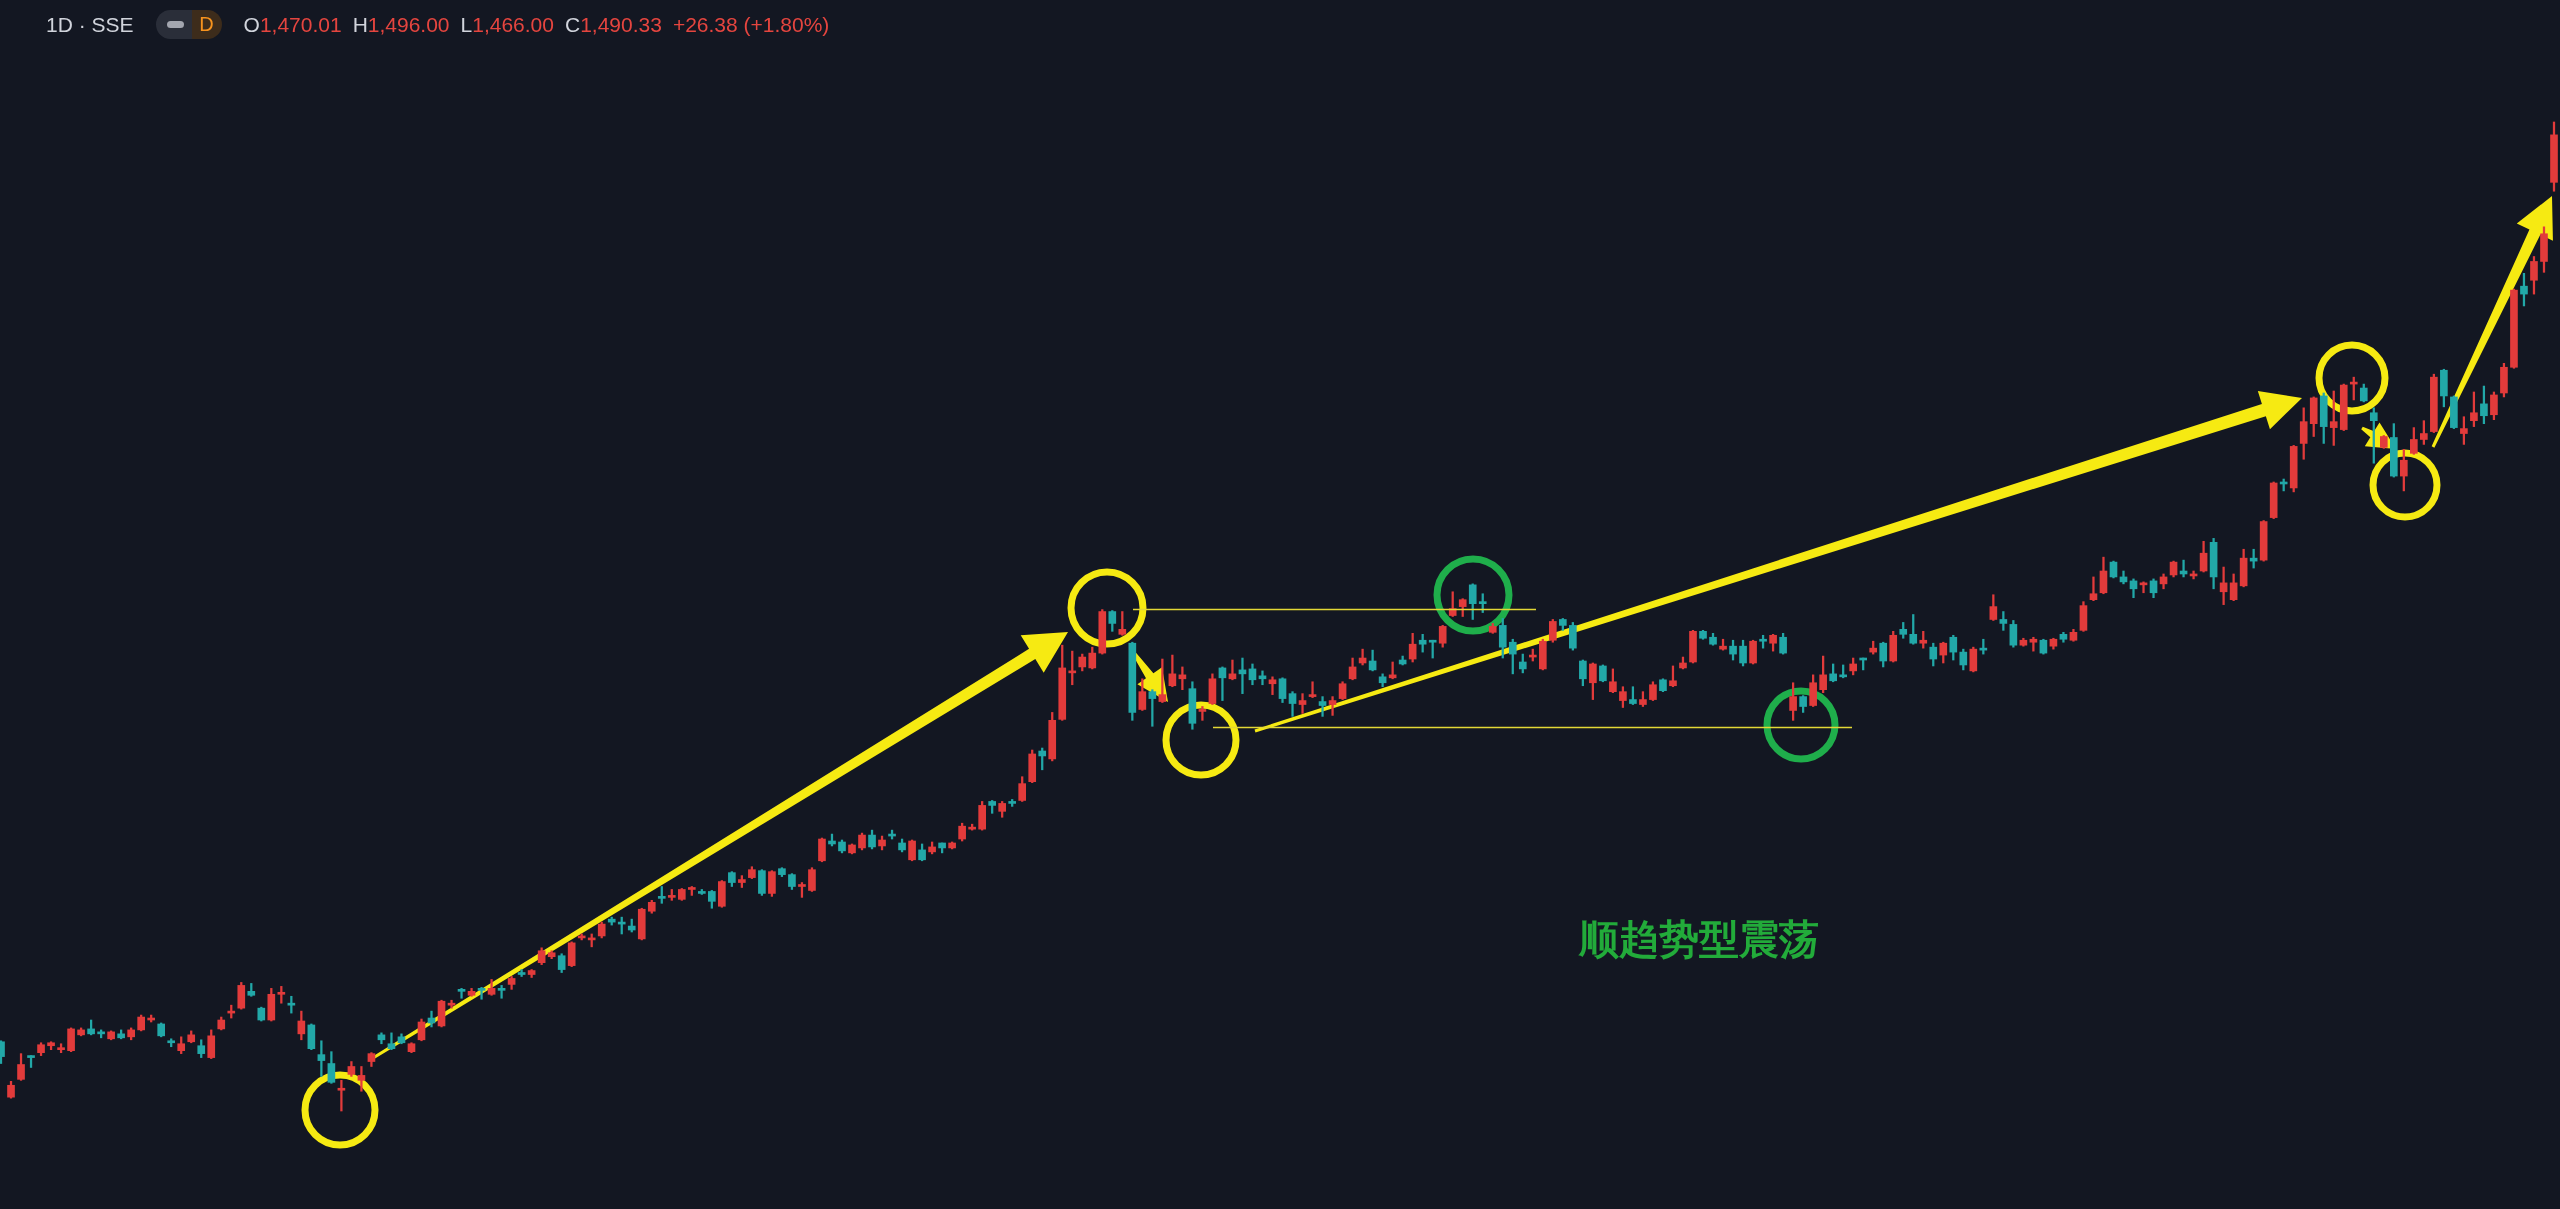  I want to click on annotation: 顺趋势型震荡, so click(1699, 939).